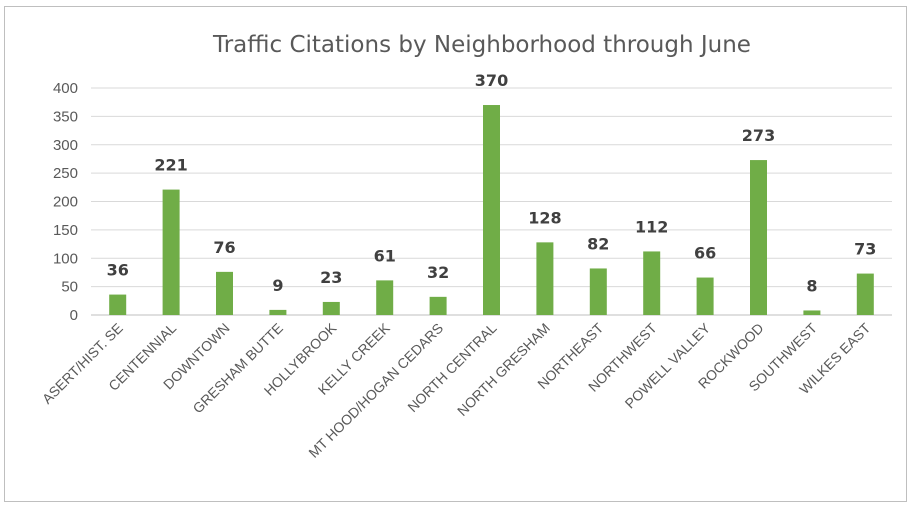 The width and height of the screenshot is (918, 509). I want to click on x-tick-label: GRESHAM BUTTE, so click(237, 368).